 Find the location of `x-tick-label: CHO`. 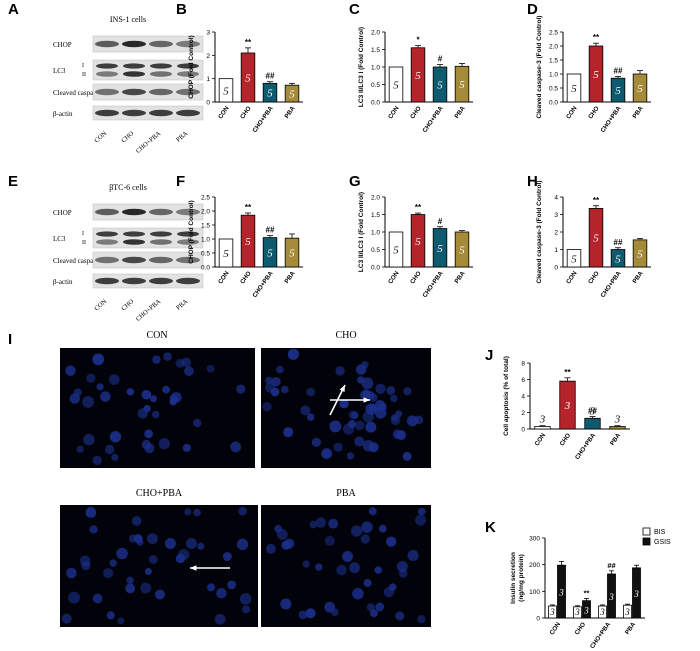

x-tick-label: CHO is located at coordinates (246, 277).